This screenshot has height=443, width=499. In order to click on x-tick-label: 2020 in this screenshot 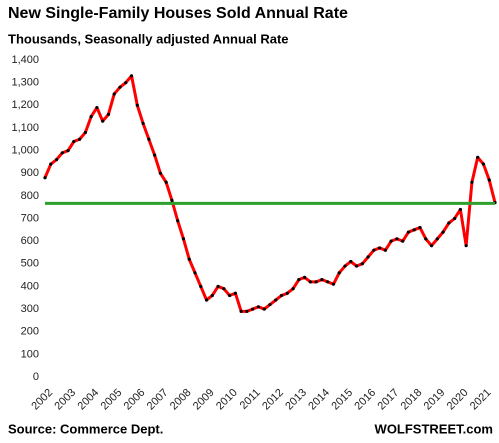, I will do `click(458, 400)`.